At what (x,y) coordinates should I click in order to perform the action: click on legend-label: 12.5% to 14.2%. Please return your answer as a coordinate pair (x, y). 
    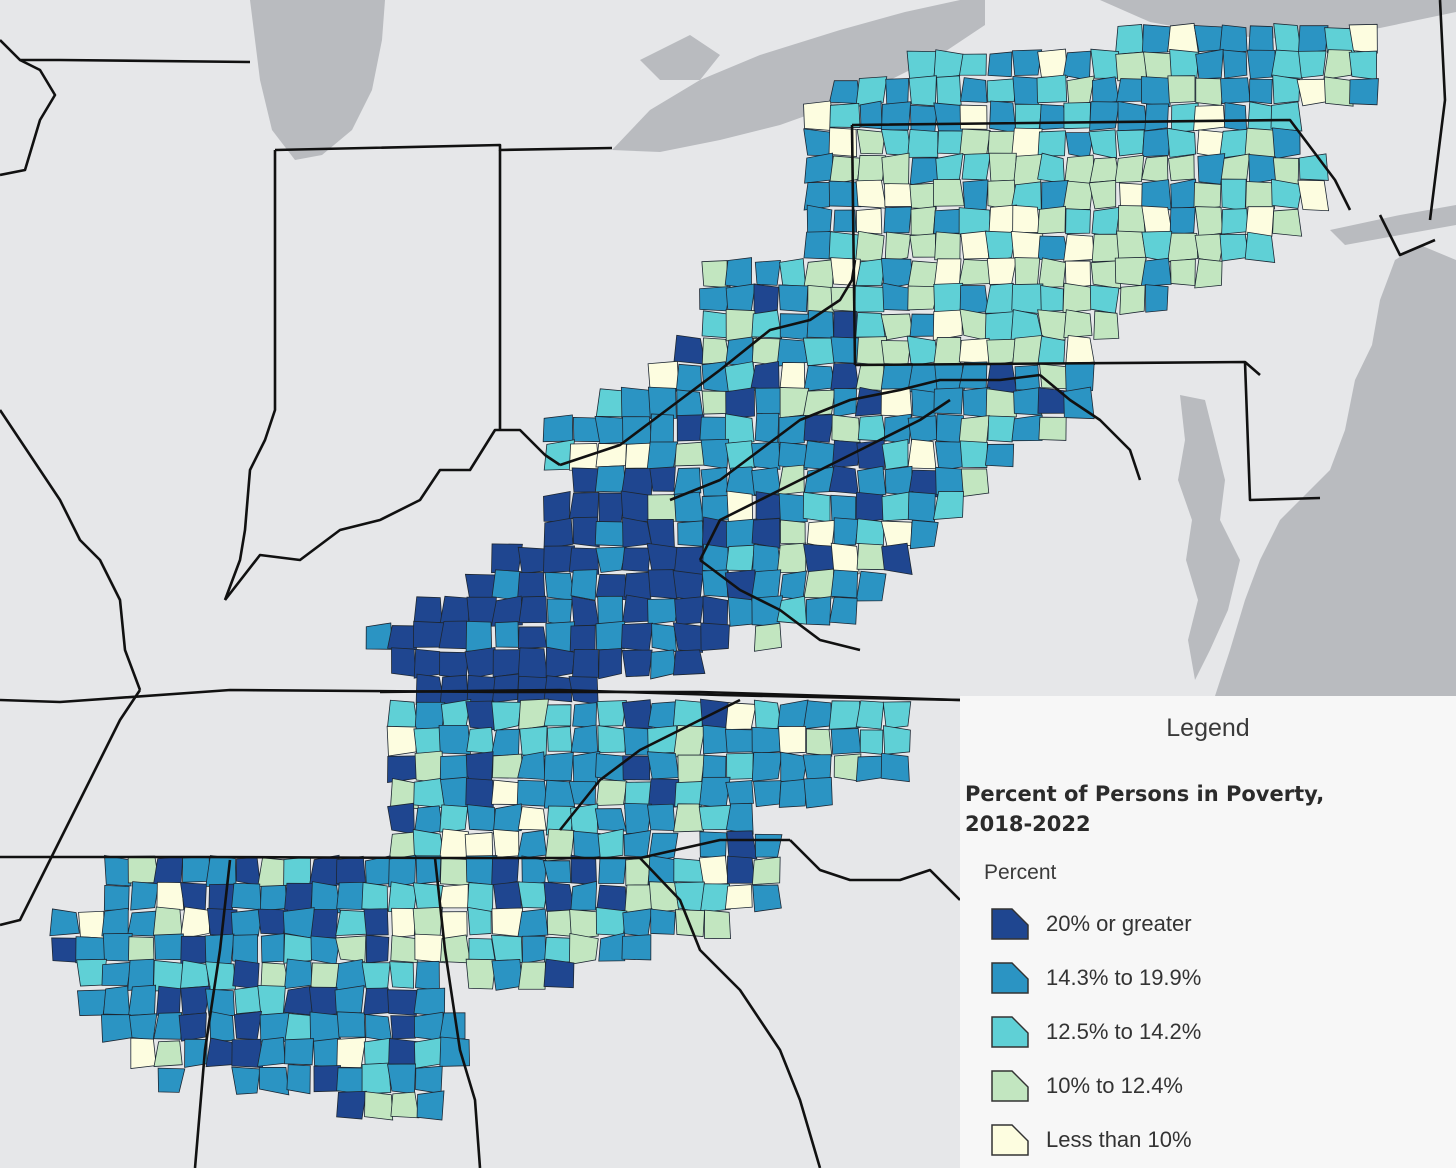
    Looking at the image, I should click on (1124, 1031).